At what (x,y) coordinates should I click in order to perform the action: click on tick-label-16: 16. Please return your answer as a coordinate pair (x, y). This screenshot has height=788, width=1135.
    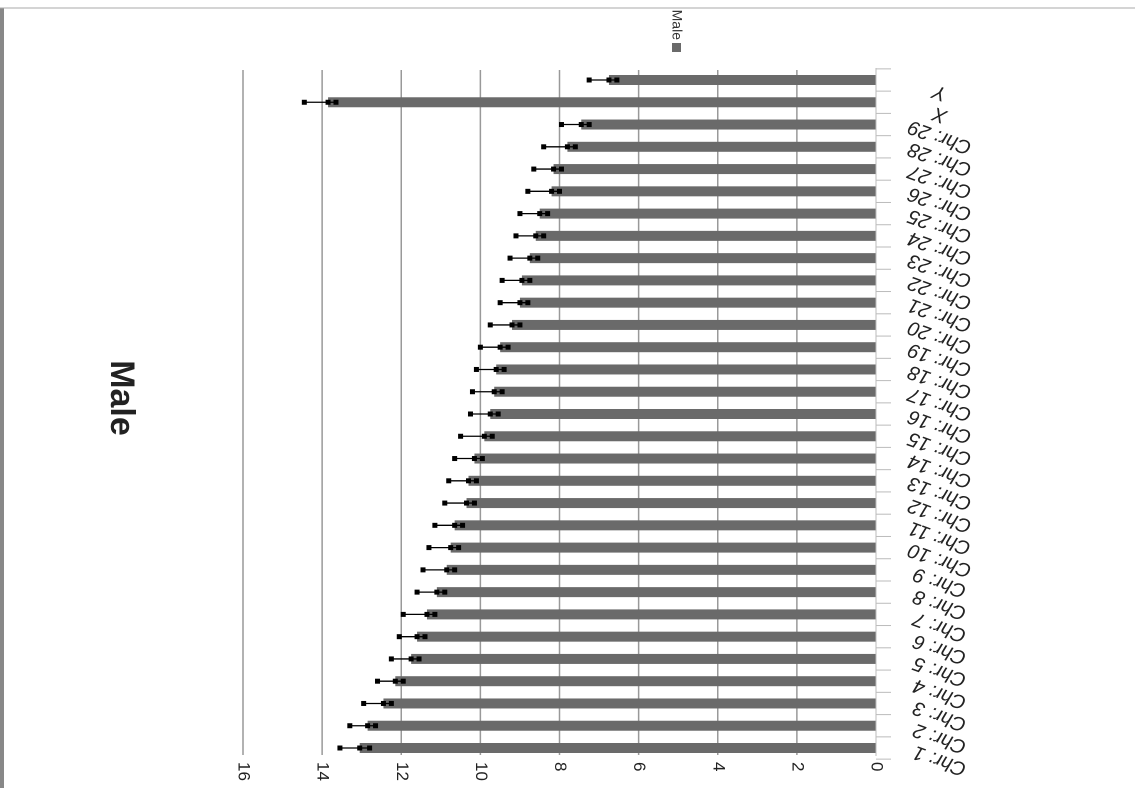
    Looking at the image, I should click on (244, 771).